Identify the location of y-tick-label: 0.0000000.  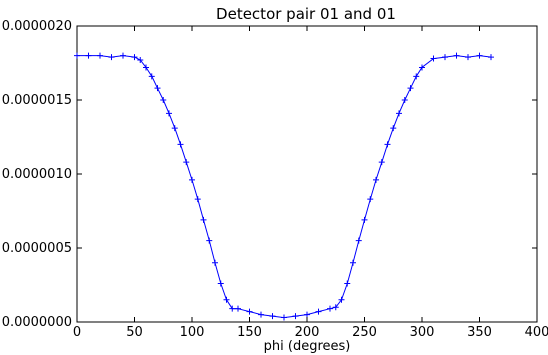
(37, 322).